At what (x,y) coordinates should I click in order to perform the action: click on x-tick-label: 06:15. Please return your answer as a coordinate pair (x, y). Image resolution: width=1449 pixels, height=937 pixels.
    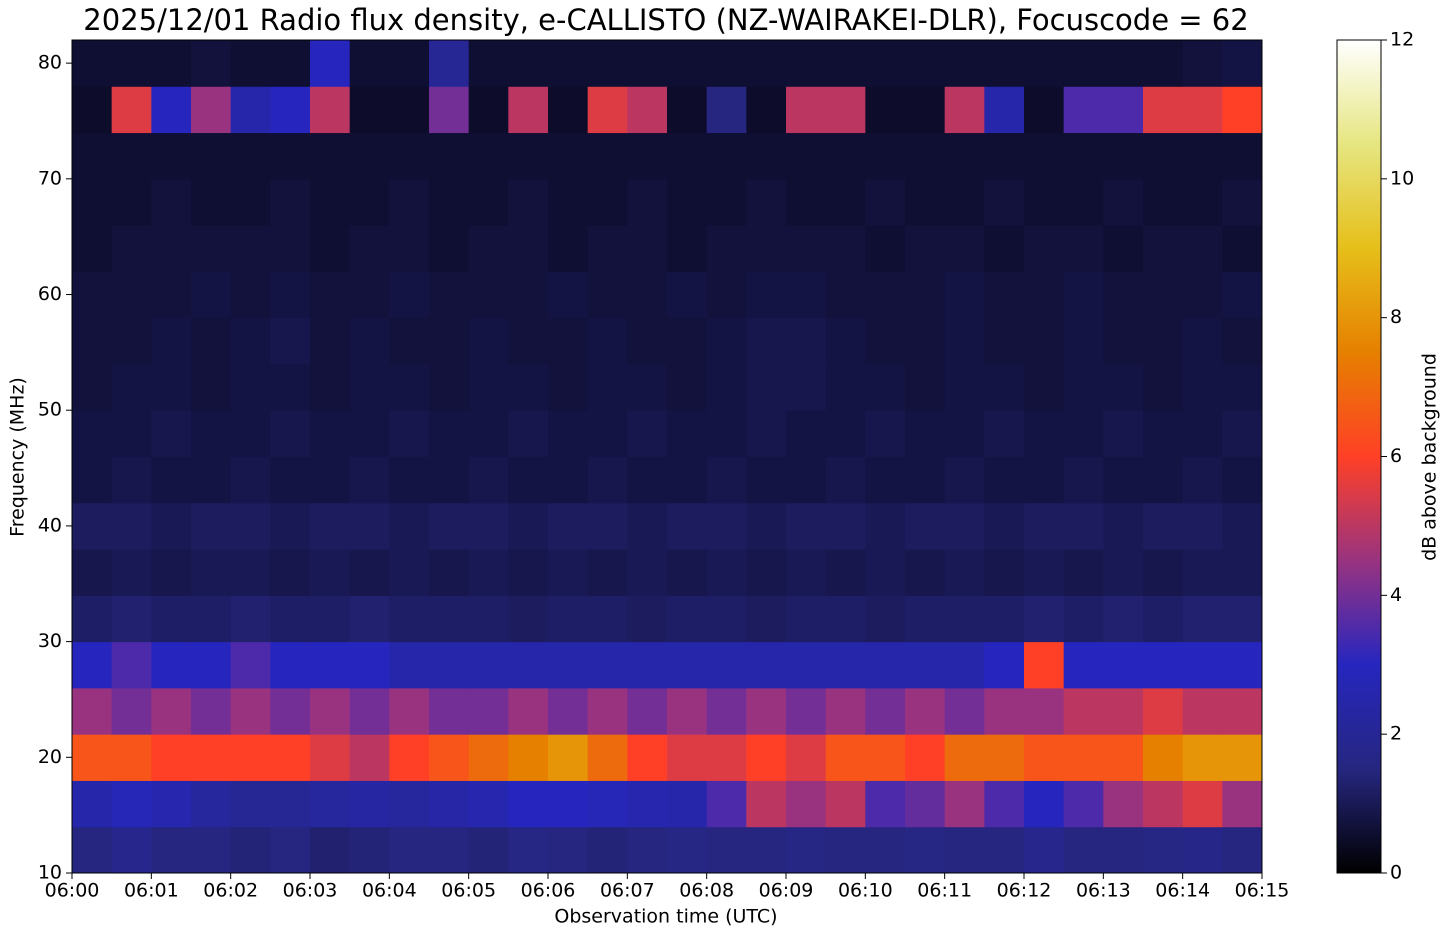
    Looking at the image, I should click on (1262, 891).